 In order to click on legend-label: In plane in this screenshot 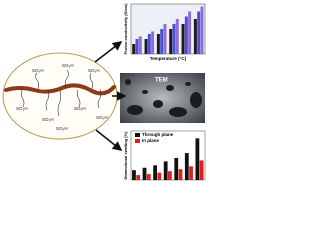, I will do `click(150, 140)`.